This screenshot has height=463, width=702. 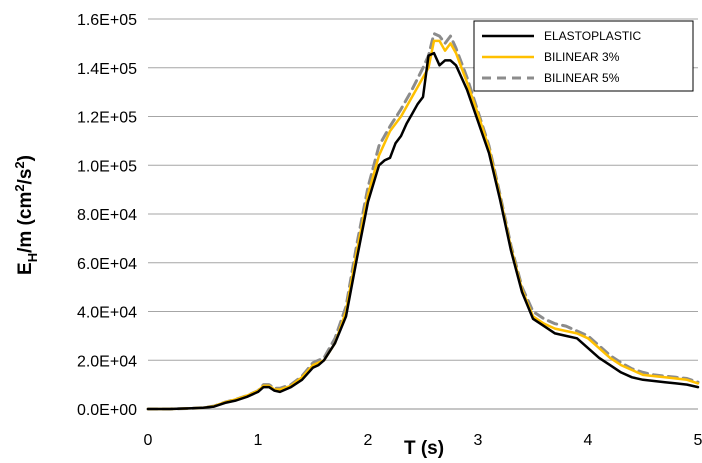 I want to click on y-label-rest: /m (cm, so click(x=25, y=222).